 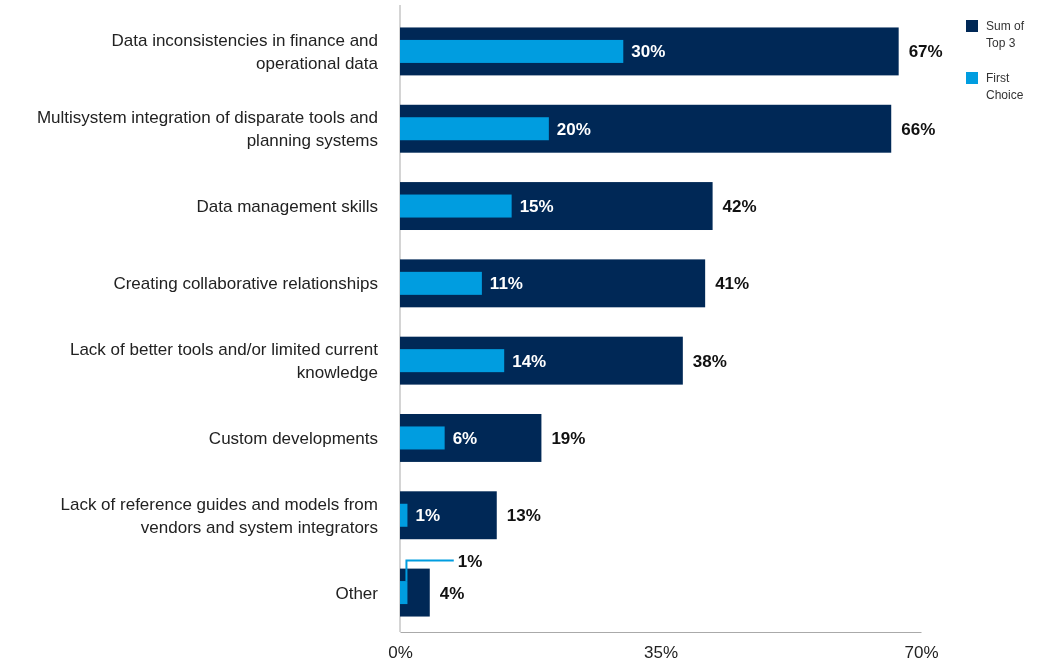 What do you see at coordinates (452, 593) in the screenshot?
I see `data-label: 4%` at bounding box center [452, 593].